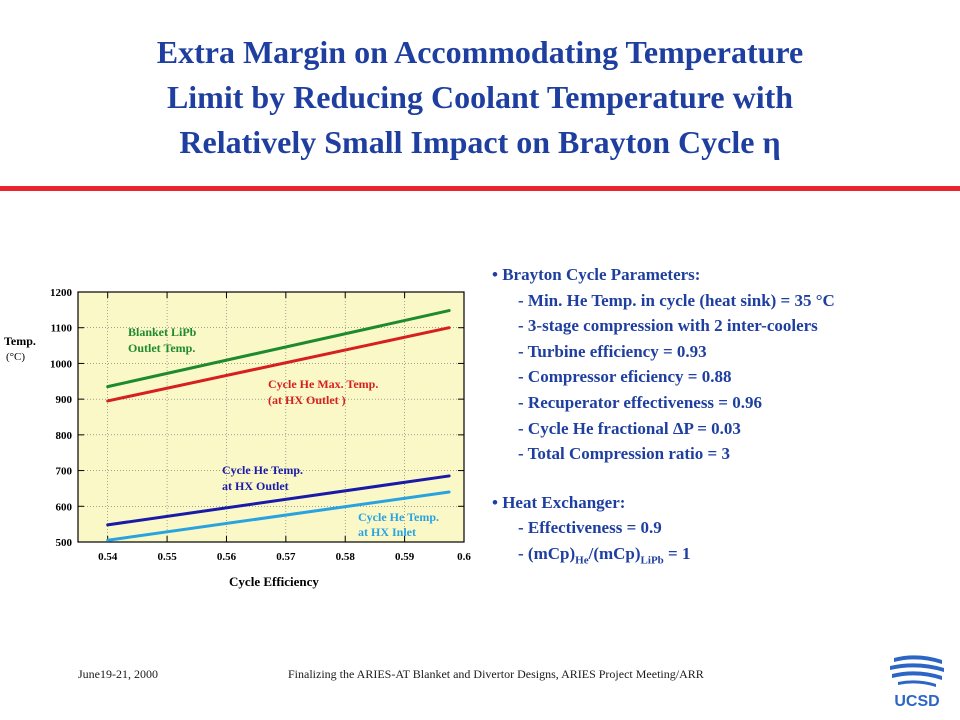 The width and height of the screenshot is (960, 720). I want to click on y-tick-label: 900, so click(64, 400).